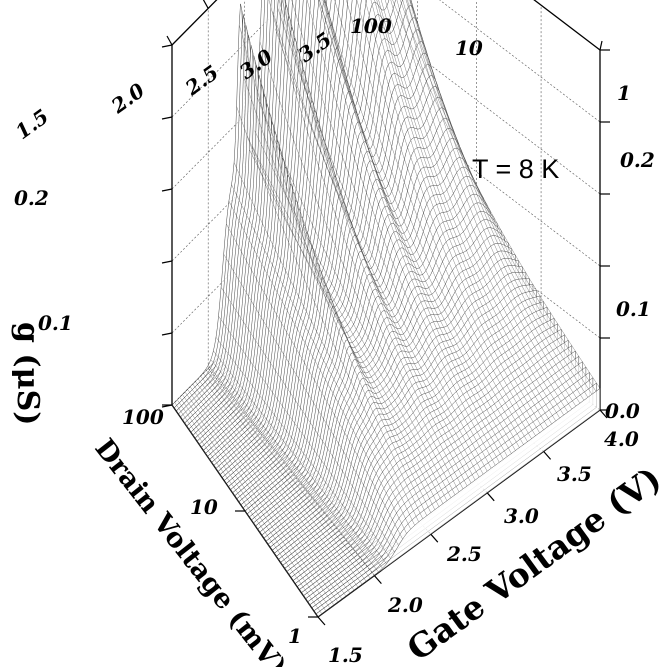  Describe the element at coordinates (469, 48) in the screenshot. I see `top-y-tick-label: 10` at that location.